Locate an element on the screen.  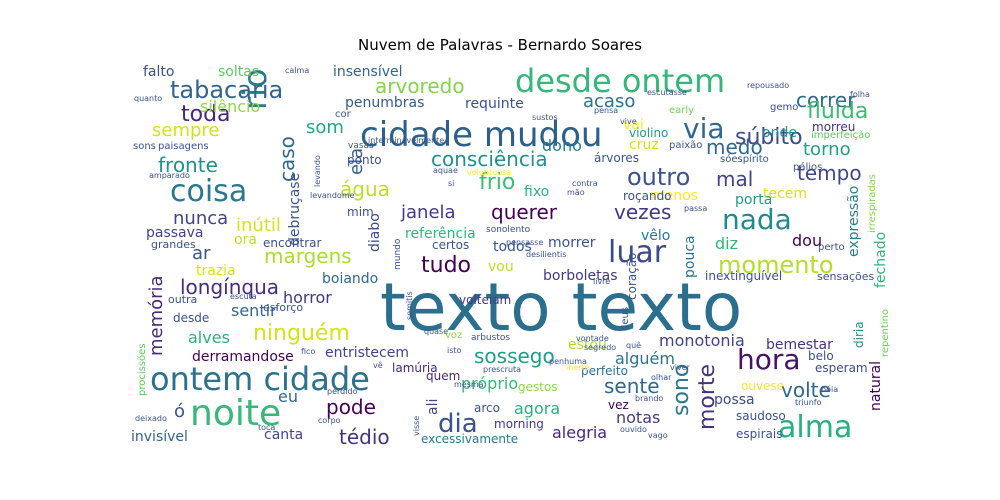
word: pensa is located at coordinates (606, 110).